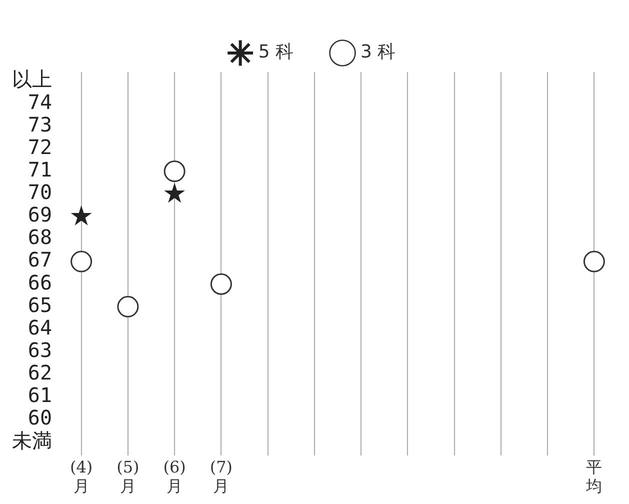 Image resolution: width=629 pixels, height=504 pixels. I want to click on x-tick-label: (4)月, so click(81, 476).